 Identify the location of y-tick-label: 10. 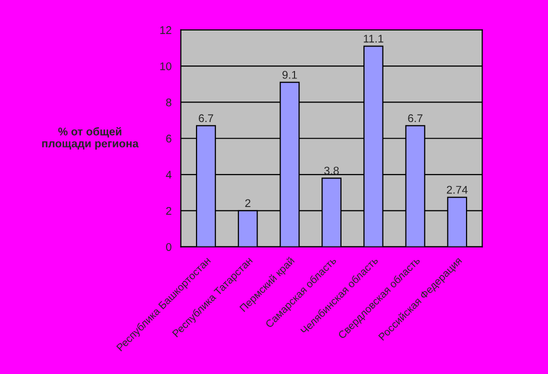
(166, 66).